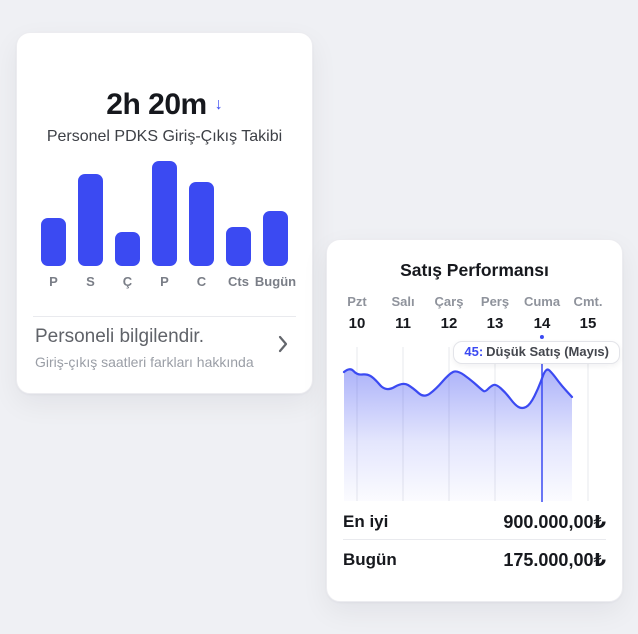 Image resolution: width=638 pixels, height=634 pixels. What do you see at coordinates (542, 301) in the screenshot?
I see `day-name: Cuma` at bounding box center [542, 301].